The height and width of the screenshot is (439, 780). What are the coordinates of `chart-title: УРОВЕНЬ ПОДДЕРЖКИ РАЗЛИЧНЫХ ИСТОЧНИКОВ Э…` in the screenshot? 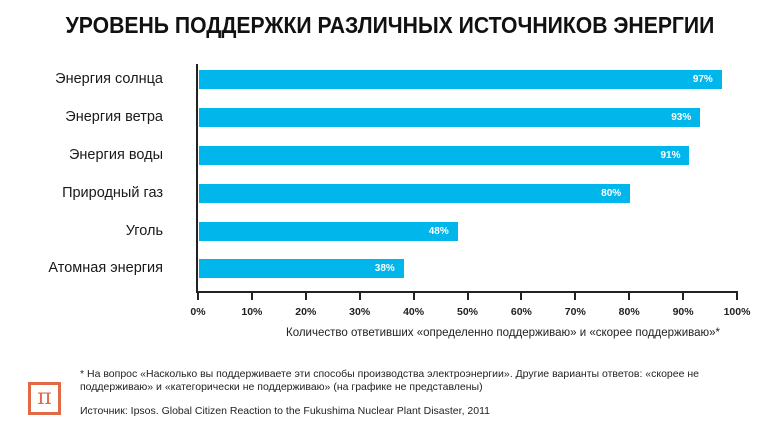 It's located at (390, 25).